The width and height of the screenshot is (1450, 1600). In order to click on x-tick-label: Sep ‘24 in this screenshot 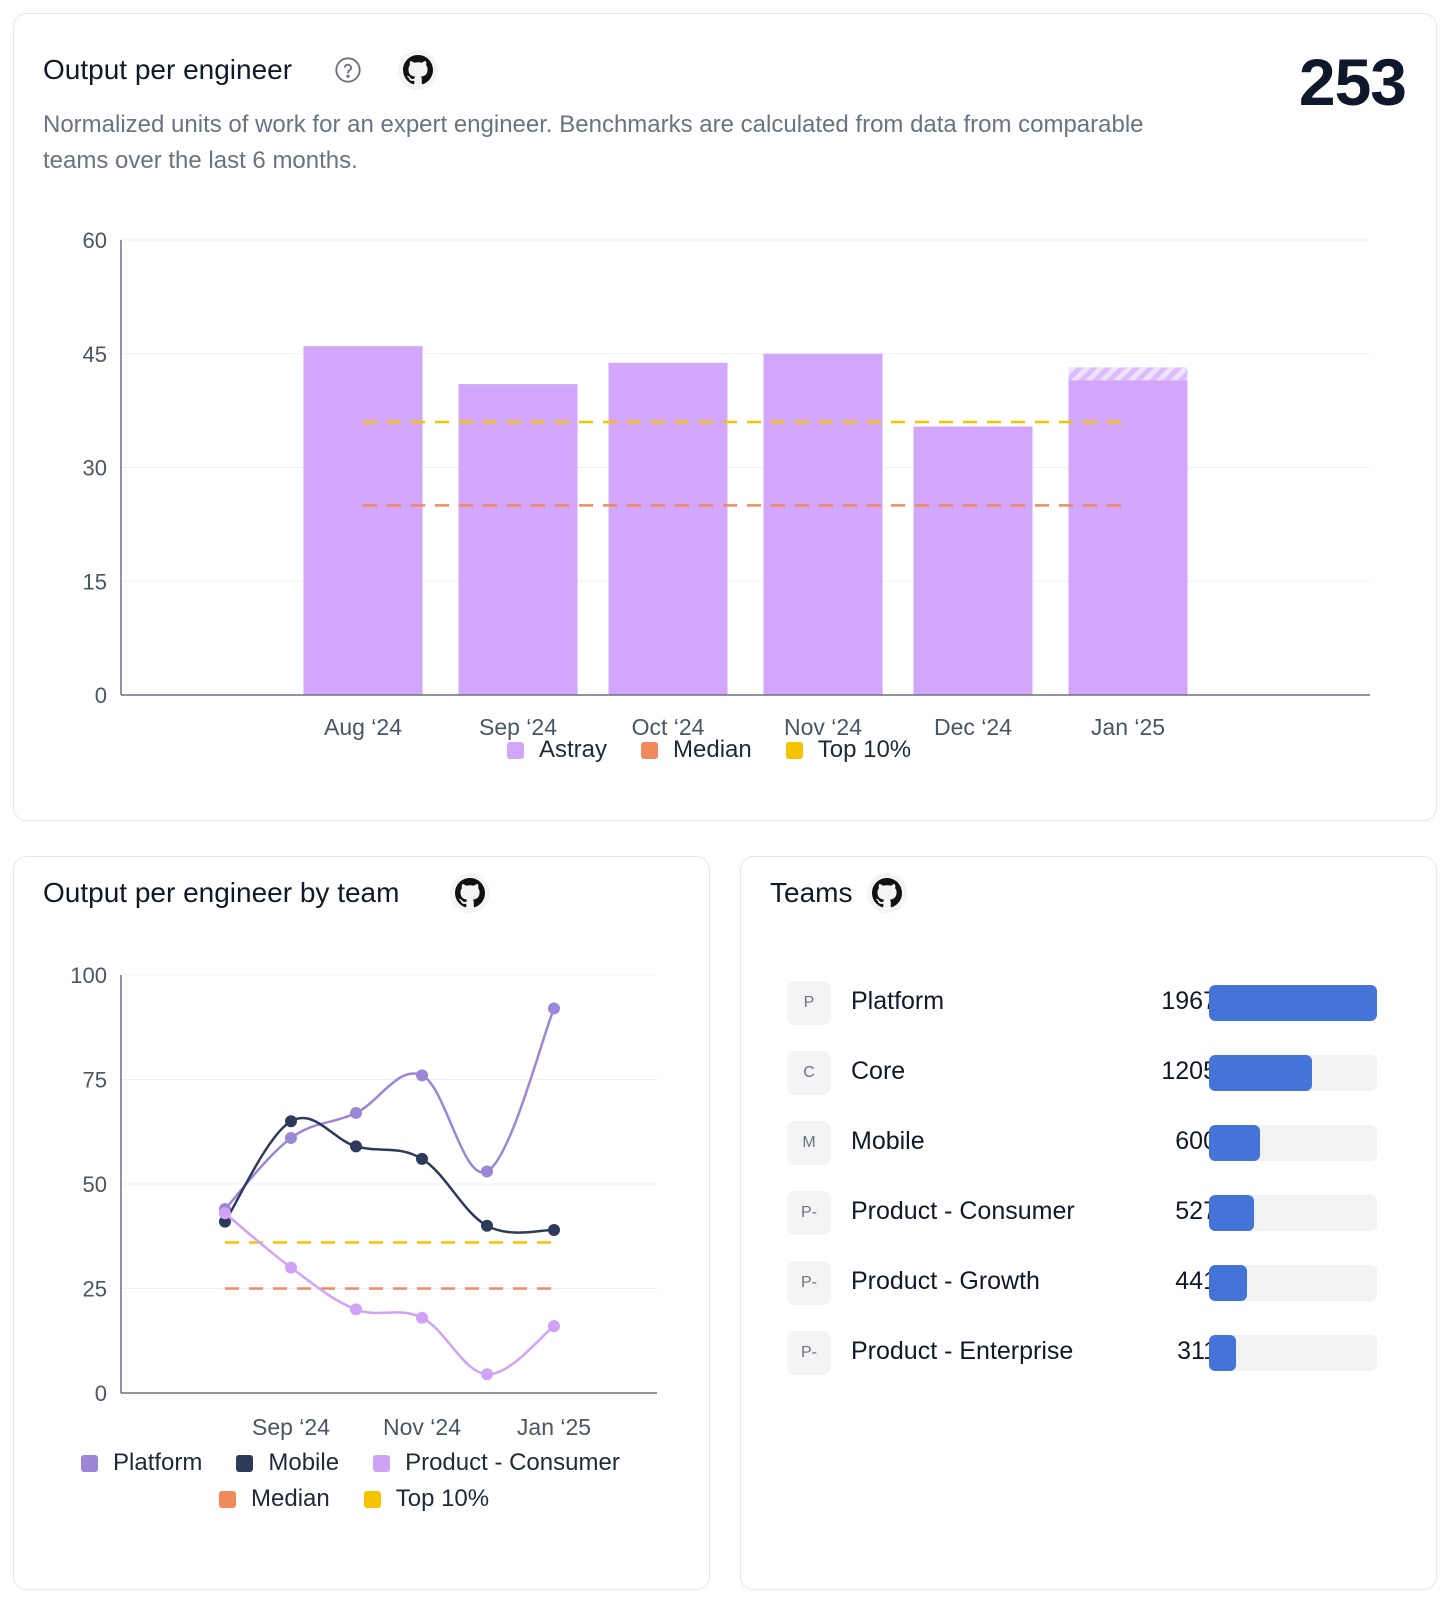, I will do `click(291, 1427)`.